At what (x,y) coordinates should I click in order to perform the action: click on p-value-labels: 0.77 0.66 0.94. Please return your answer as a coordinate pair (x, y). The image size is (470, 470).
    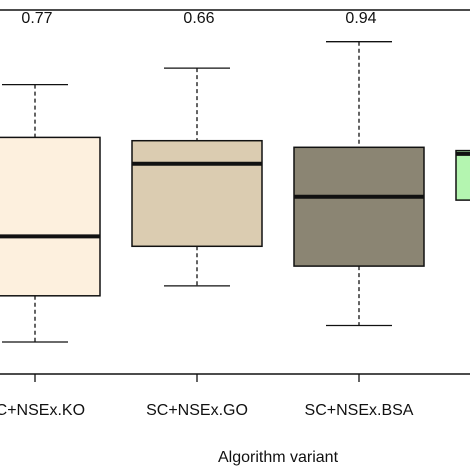
    Looking at the image, I should click on (198, 18).